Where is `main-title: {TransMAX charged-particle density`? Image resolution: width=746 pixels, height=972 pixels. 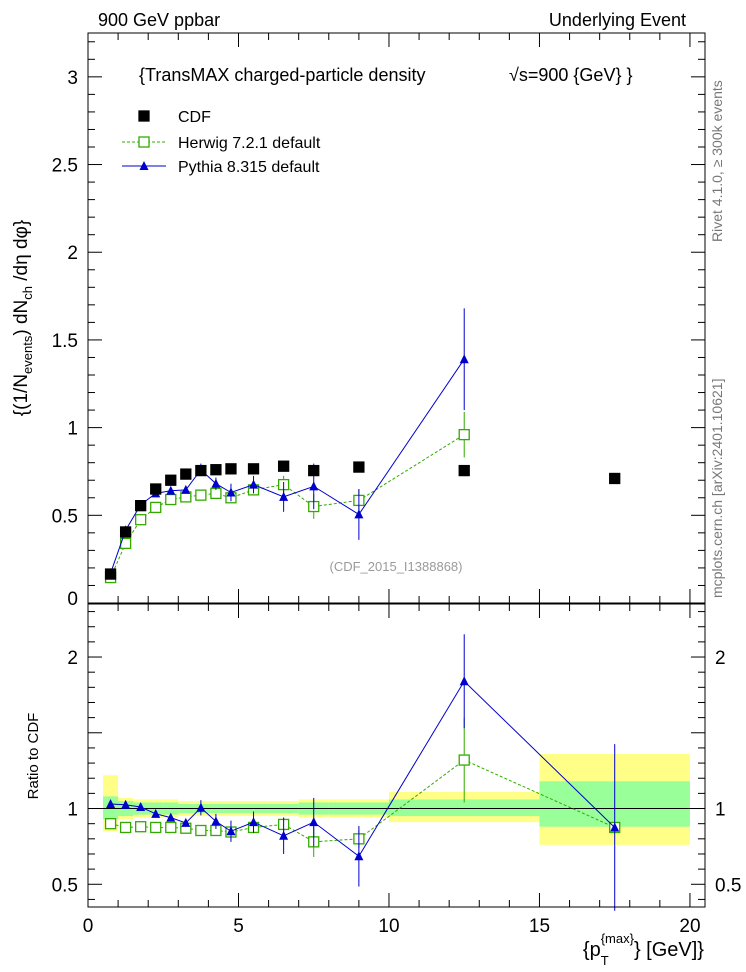 main-title: {TransMAX charged-particle density is located at coordinates (282, 75).